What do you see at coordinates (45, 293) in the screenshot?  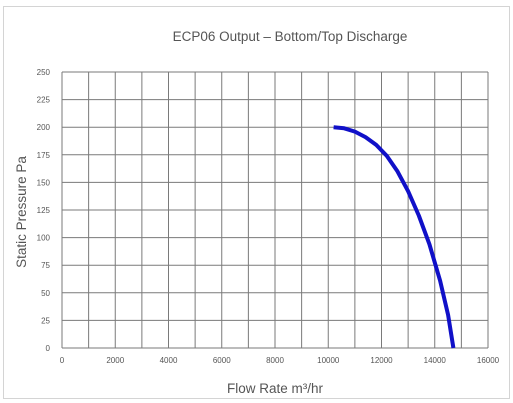 I see `y-tick-label: 50` at bounding box center [45, 293].